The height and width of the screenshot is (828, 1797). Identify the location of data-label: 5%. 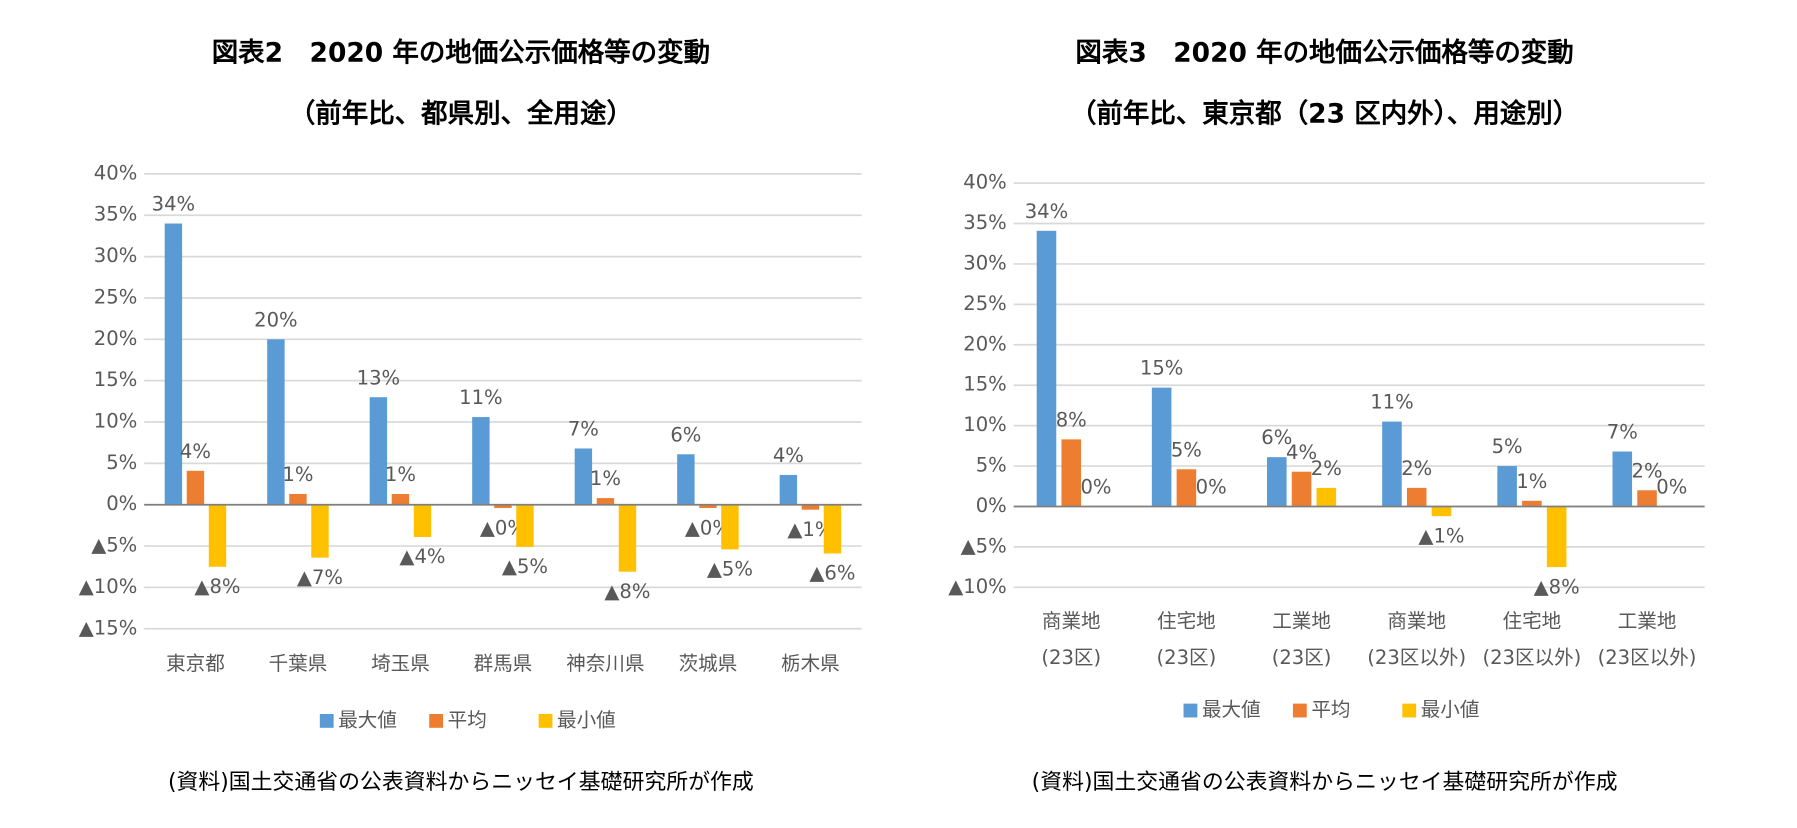
(1507, 446).